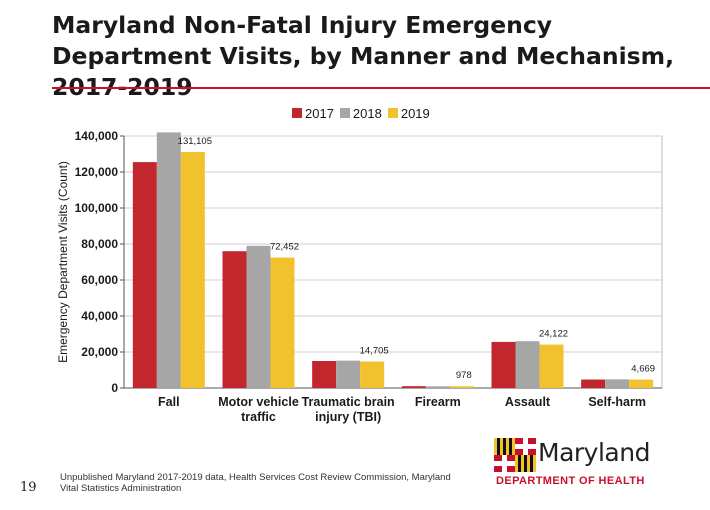  What do you see at coordinates (570, 481) in the screenshot?
I see `logo-department: DEPARTMENT OF HEALTH` at bounding box center [570, 481].